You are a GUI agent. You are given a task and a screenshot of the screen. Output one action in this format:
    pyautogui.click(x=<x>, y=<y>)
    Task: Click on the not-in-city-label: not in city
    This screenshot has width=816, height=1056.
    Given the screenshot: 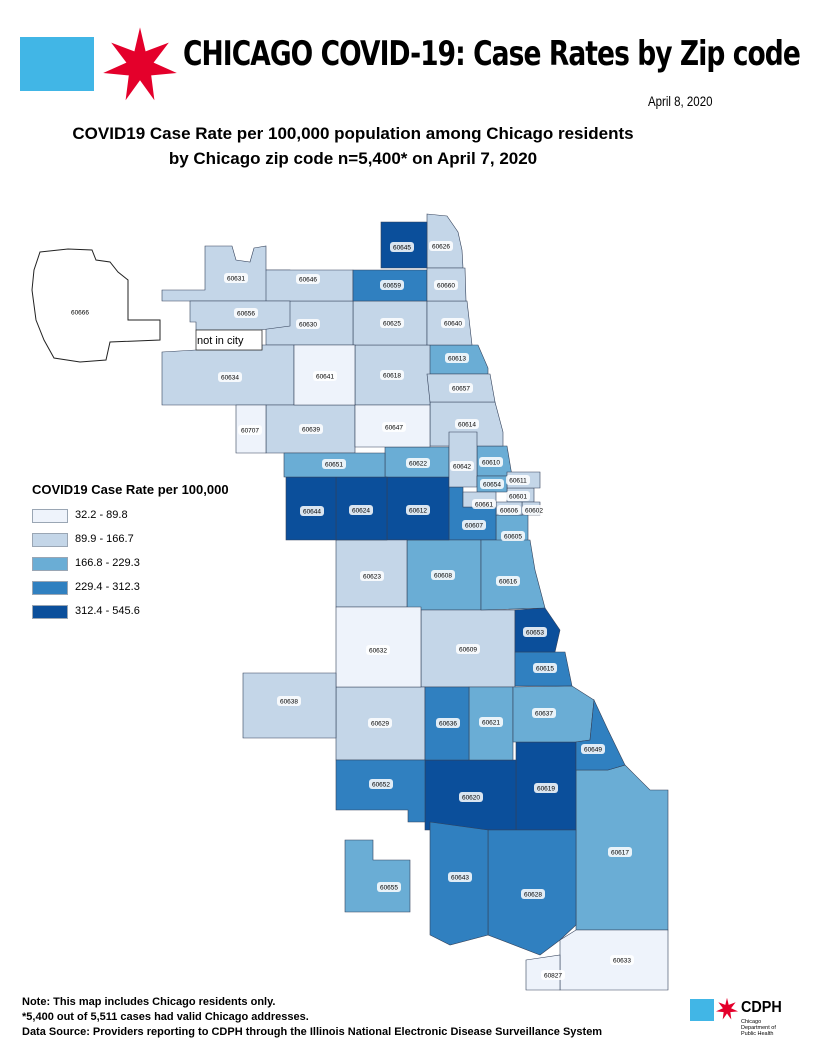 What is the action you would take?
    pyautogui.click(x=220, y=341)
    